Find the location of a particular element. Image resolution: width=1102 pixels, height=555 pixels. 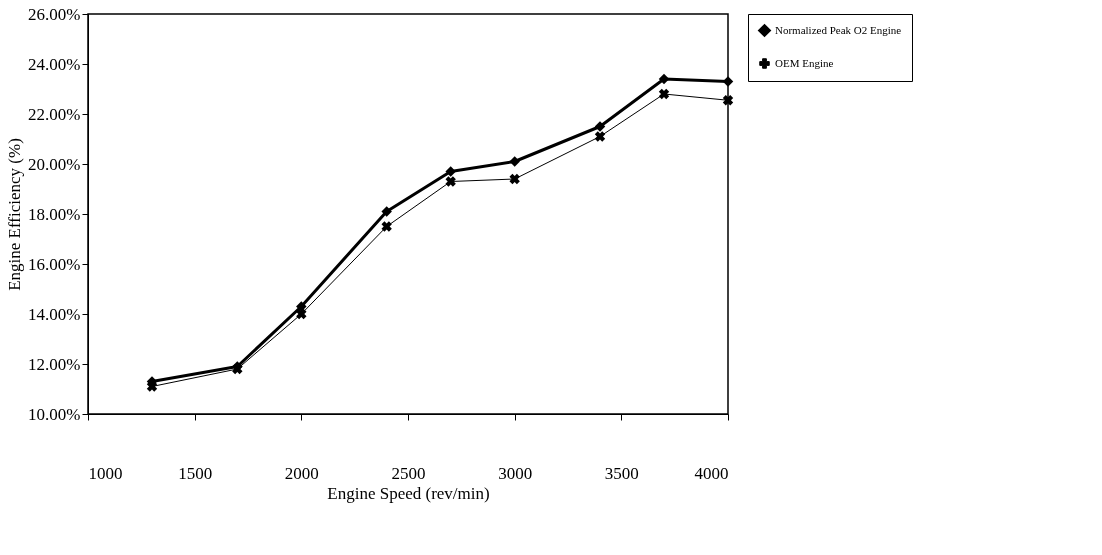

x-axis-title: Engine Speed (rev/min) is located at coordinates (408, 493).